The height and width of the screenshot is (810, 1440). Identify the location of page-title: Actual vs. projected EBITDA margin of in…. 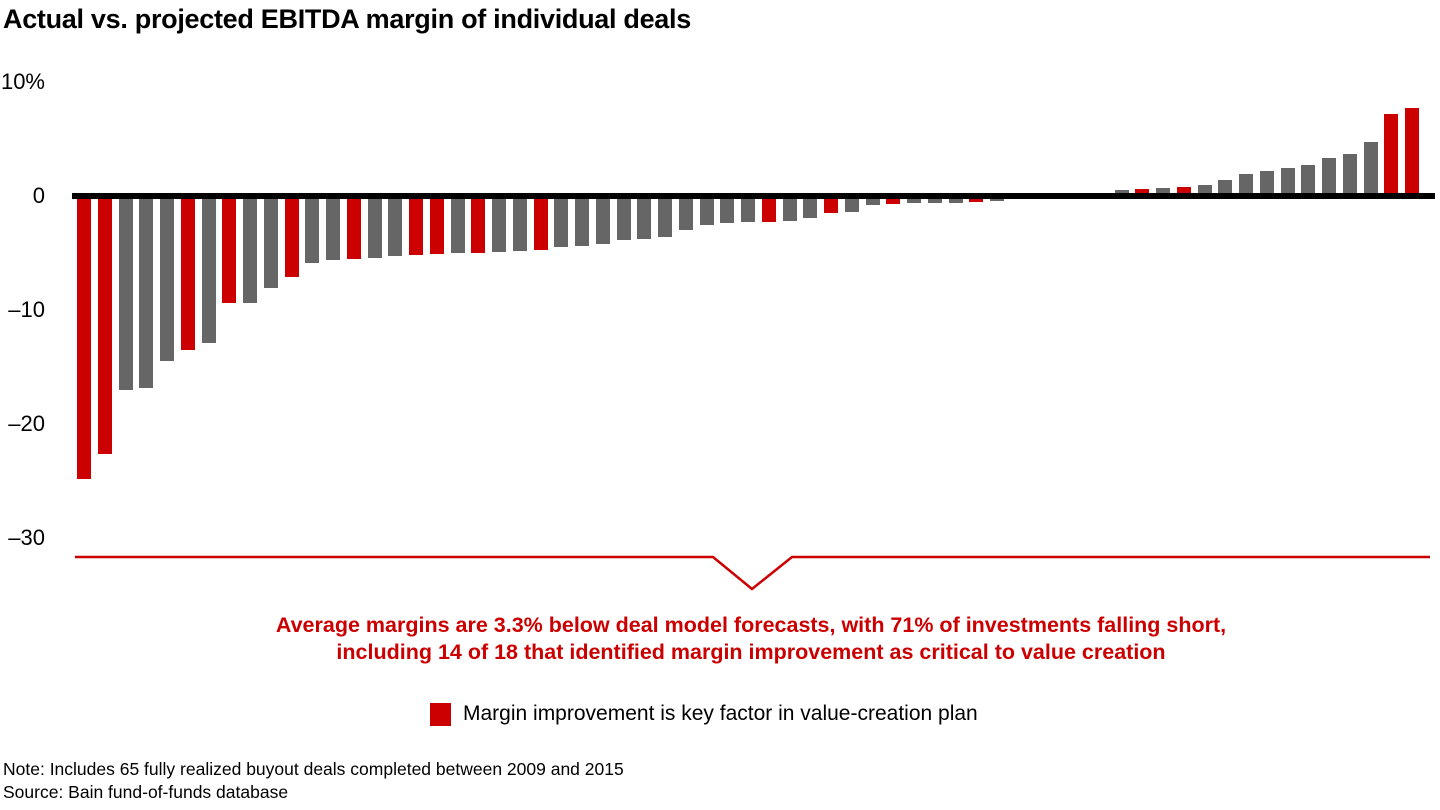
(347, 19).